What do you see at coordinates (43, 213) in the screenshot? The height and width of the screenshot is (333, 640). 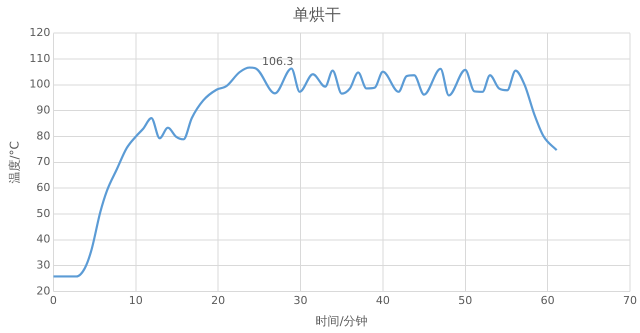 I see `y-tick-label: 50` at bounding box center [43, 213].